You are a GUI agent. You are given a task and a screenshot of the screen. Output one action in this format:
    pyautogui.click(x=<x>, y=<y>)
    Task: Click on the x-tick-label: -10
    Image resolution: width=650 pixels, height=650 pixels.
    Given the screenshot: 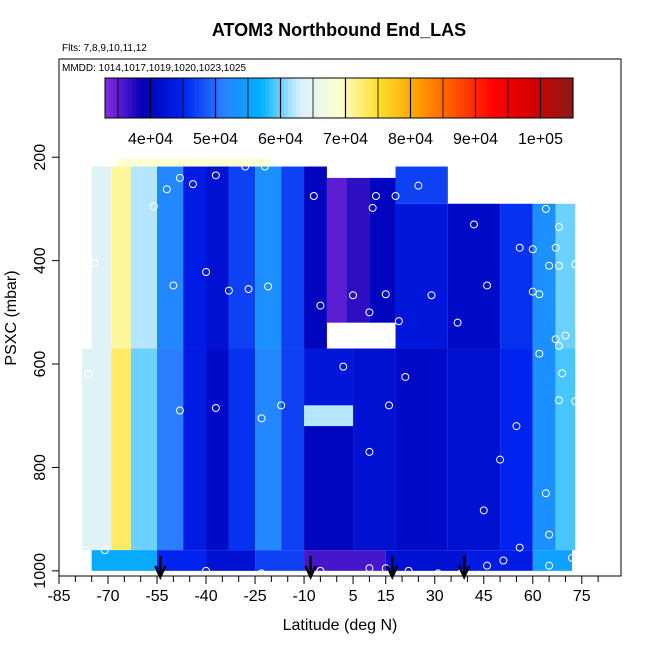 What is the action you would take?
    pyautogui.click(x=303, y=596)
    